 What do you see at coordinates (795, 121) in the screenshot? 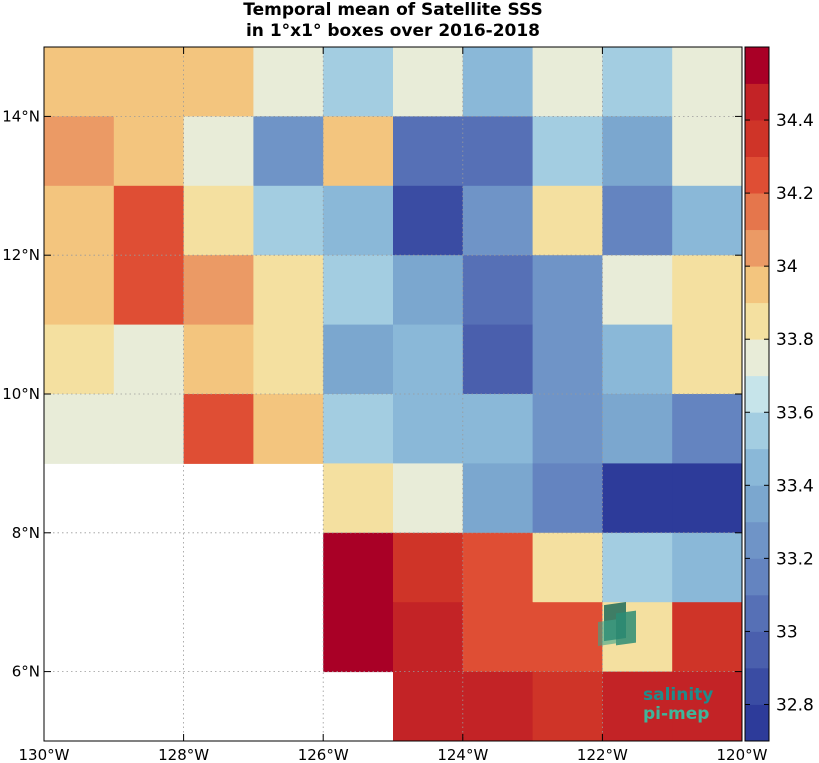
I see `colorbar-tick-label: 34.4` at bounding box center [795, 121].